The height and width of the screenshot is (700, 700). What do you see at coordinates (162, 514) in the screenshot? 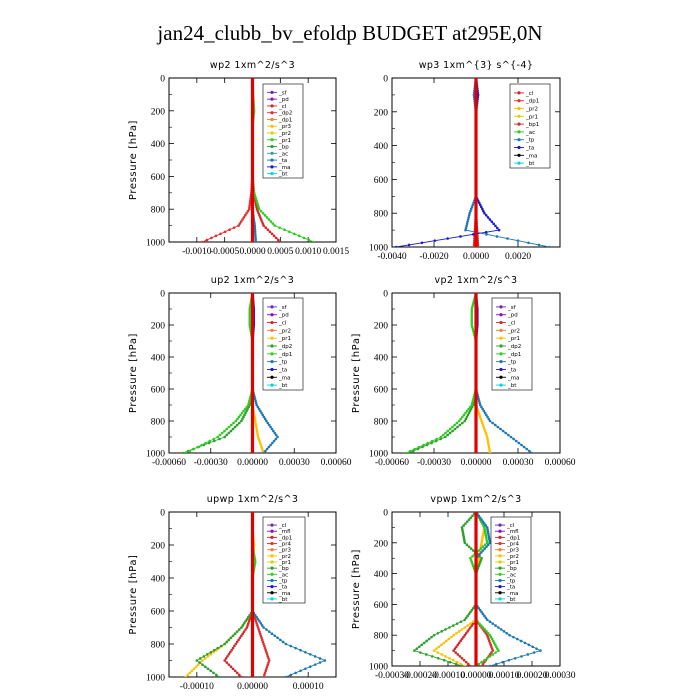
I see `y-tick-label: 0` at bounding box center [162, 514].